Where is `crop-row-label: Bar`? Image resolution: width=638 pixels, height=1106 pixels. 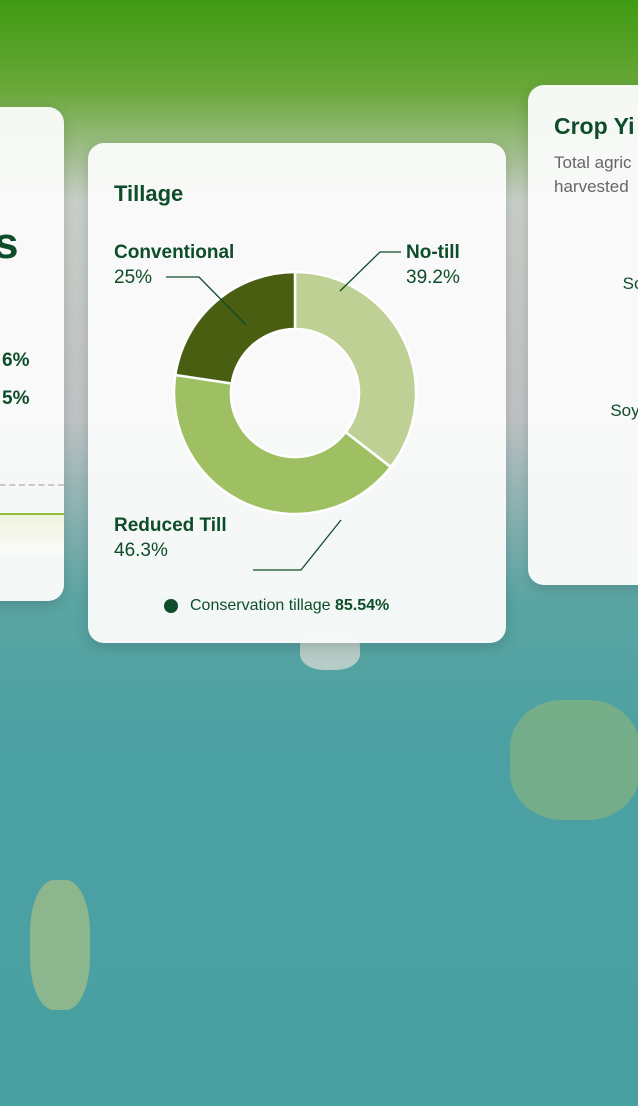
crop-row-label: Bar is located at coordinates (598, 369).